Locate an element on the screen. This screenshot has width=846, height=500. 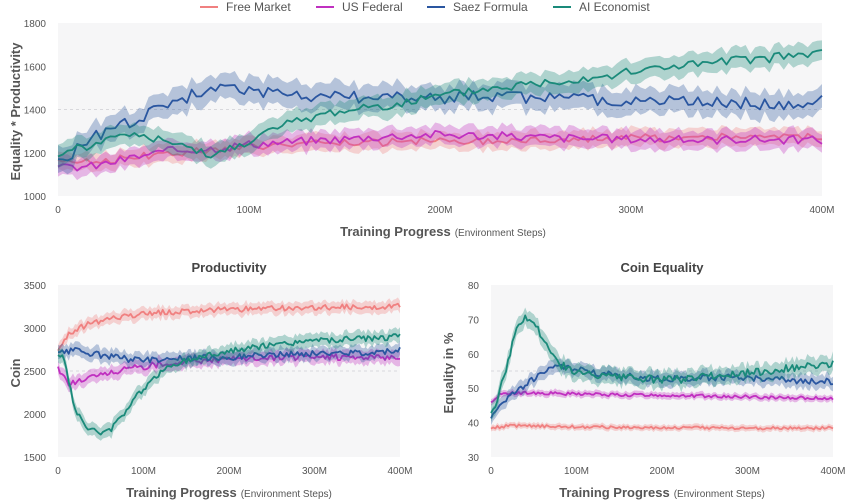
y-tick-label: 3500 is located at coordinates (35, 286).